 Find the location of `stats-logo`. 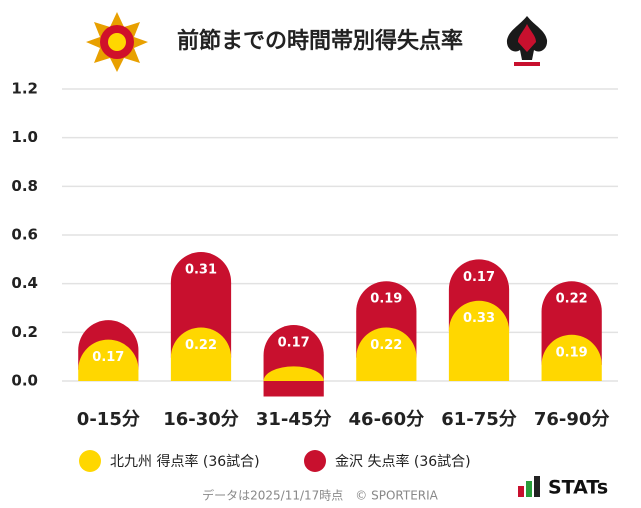

stats-logo is located at coordinates (529, 486).